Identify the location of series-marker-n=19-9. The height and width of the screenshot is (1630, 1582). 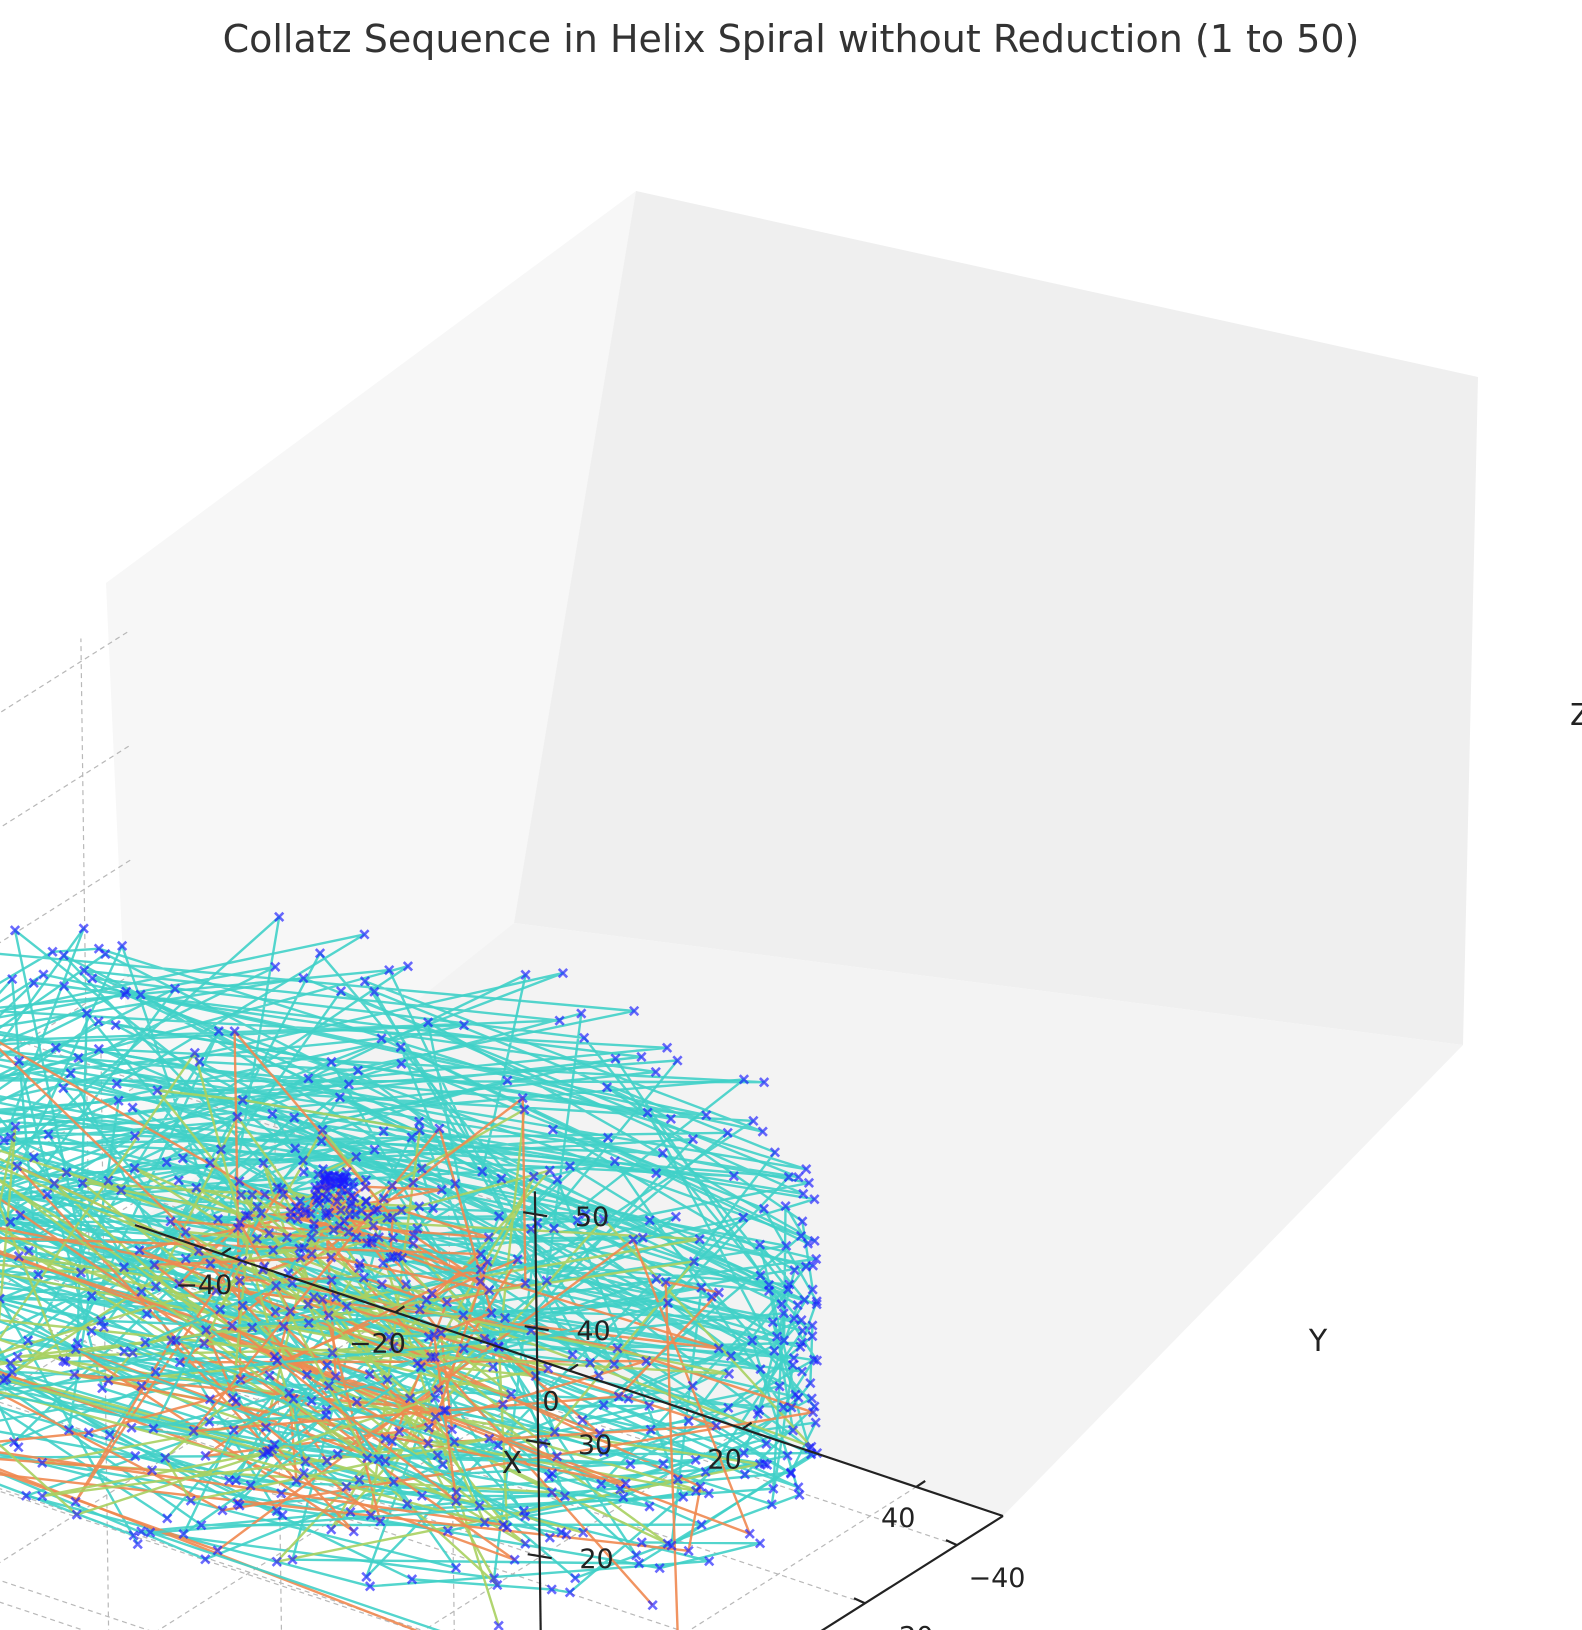
(716, 1425).